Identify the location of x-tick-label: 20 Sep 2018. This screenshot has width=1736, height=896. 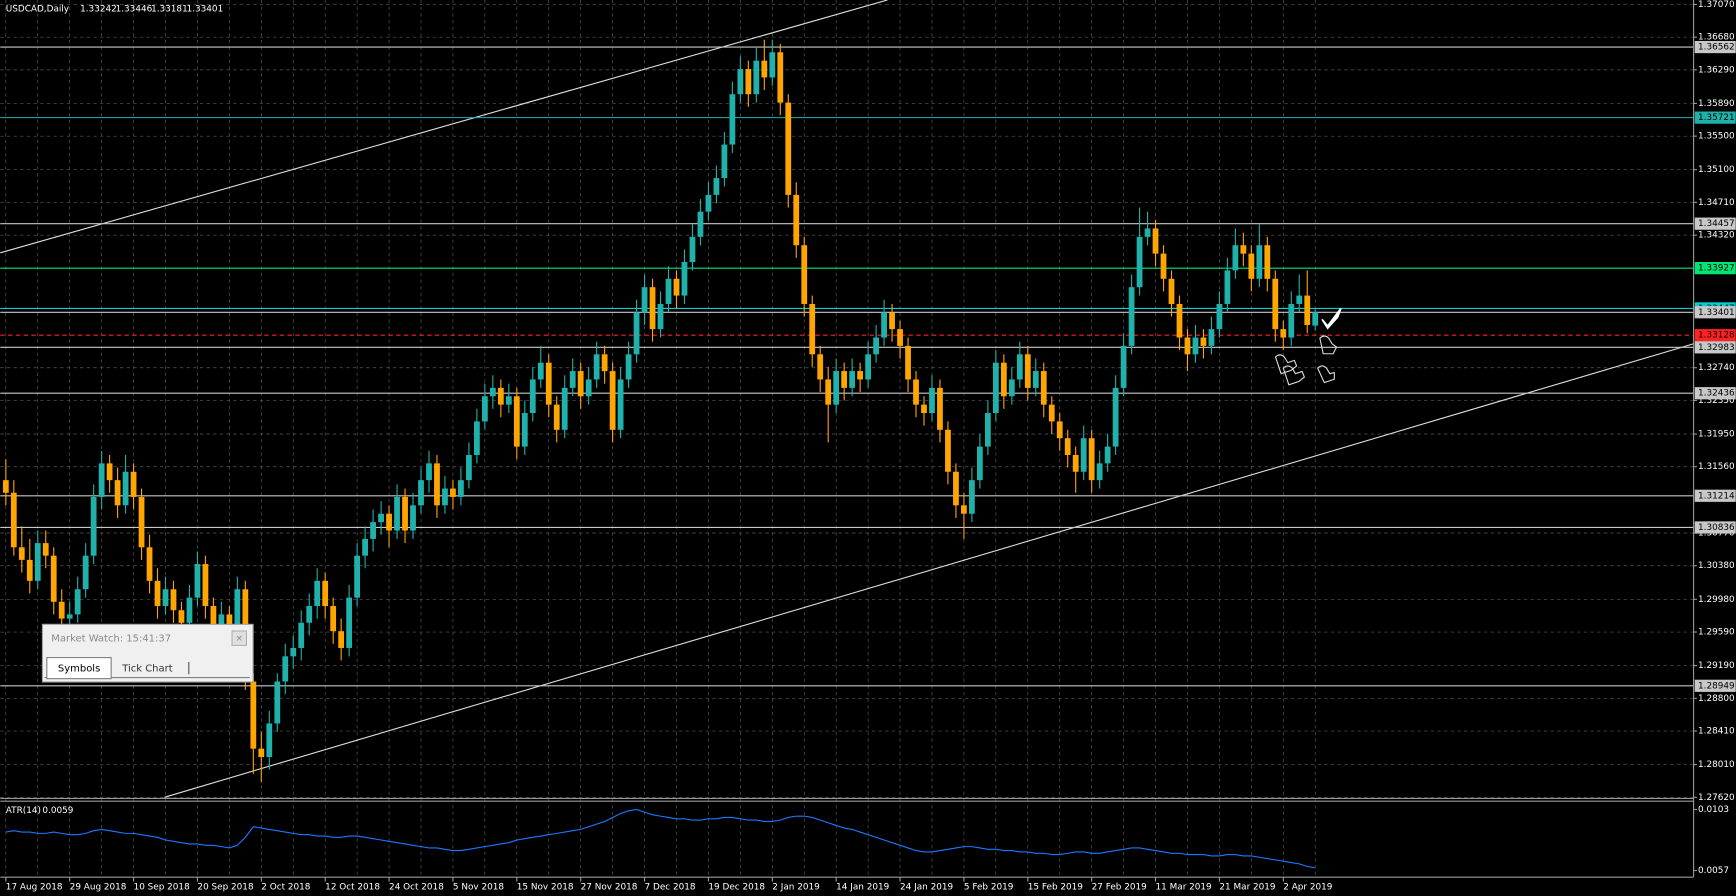
(225, 888).